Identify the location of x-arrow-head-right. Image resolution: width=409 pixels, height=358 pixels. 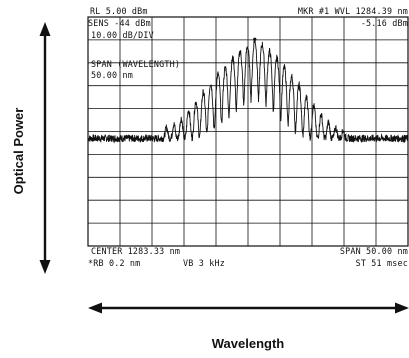
(402, 308).